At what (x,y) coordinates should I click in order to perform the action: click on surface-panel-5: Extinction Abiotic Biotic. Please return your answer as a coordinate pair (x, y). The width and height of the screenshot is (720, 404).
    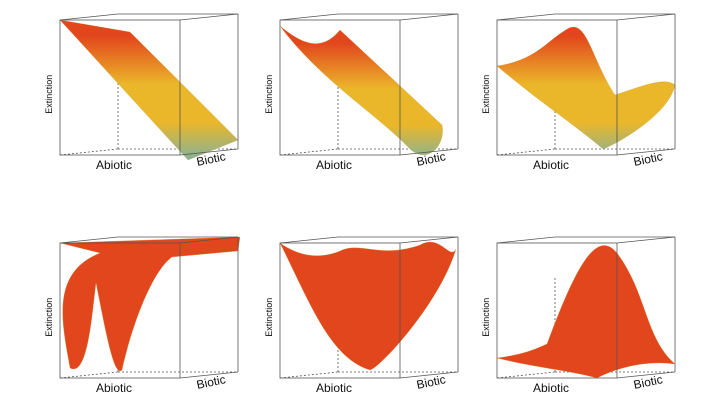
    Looking at the image, I should click on (361, 315).